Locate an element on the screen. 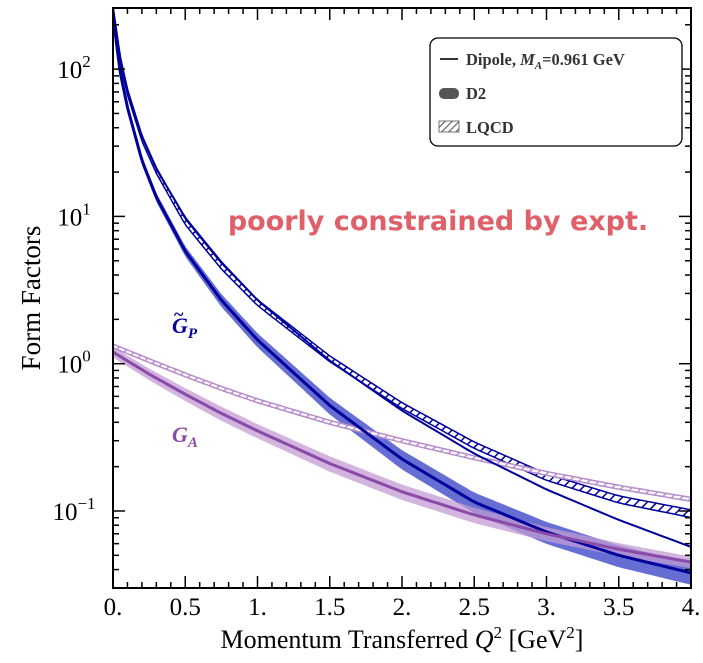 The height and width of the screenshot is (663, 703). legend-lqcd-label: LQCD is located at coordinates (490, 127).